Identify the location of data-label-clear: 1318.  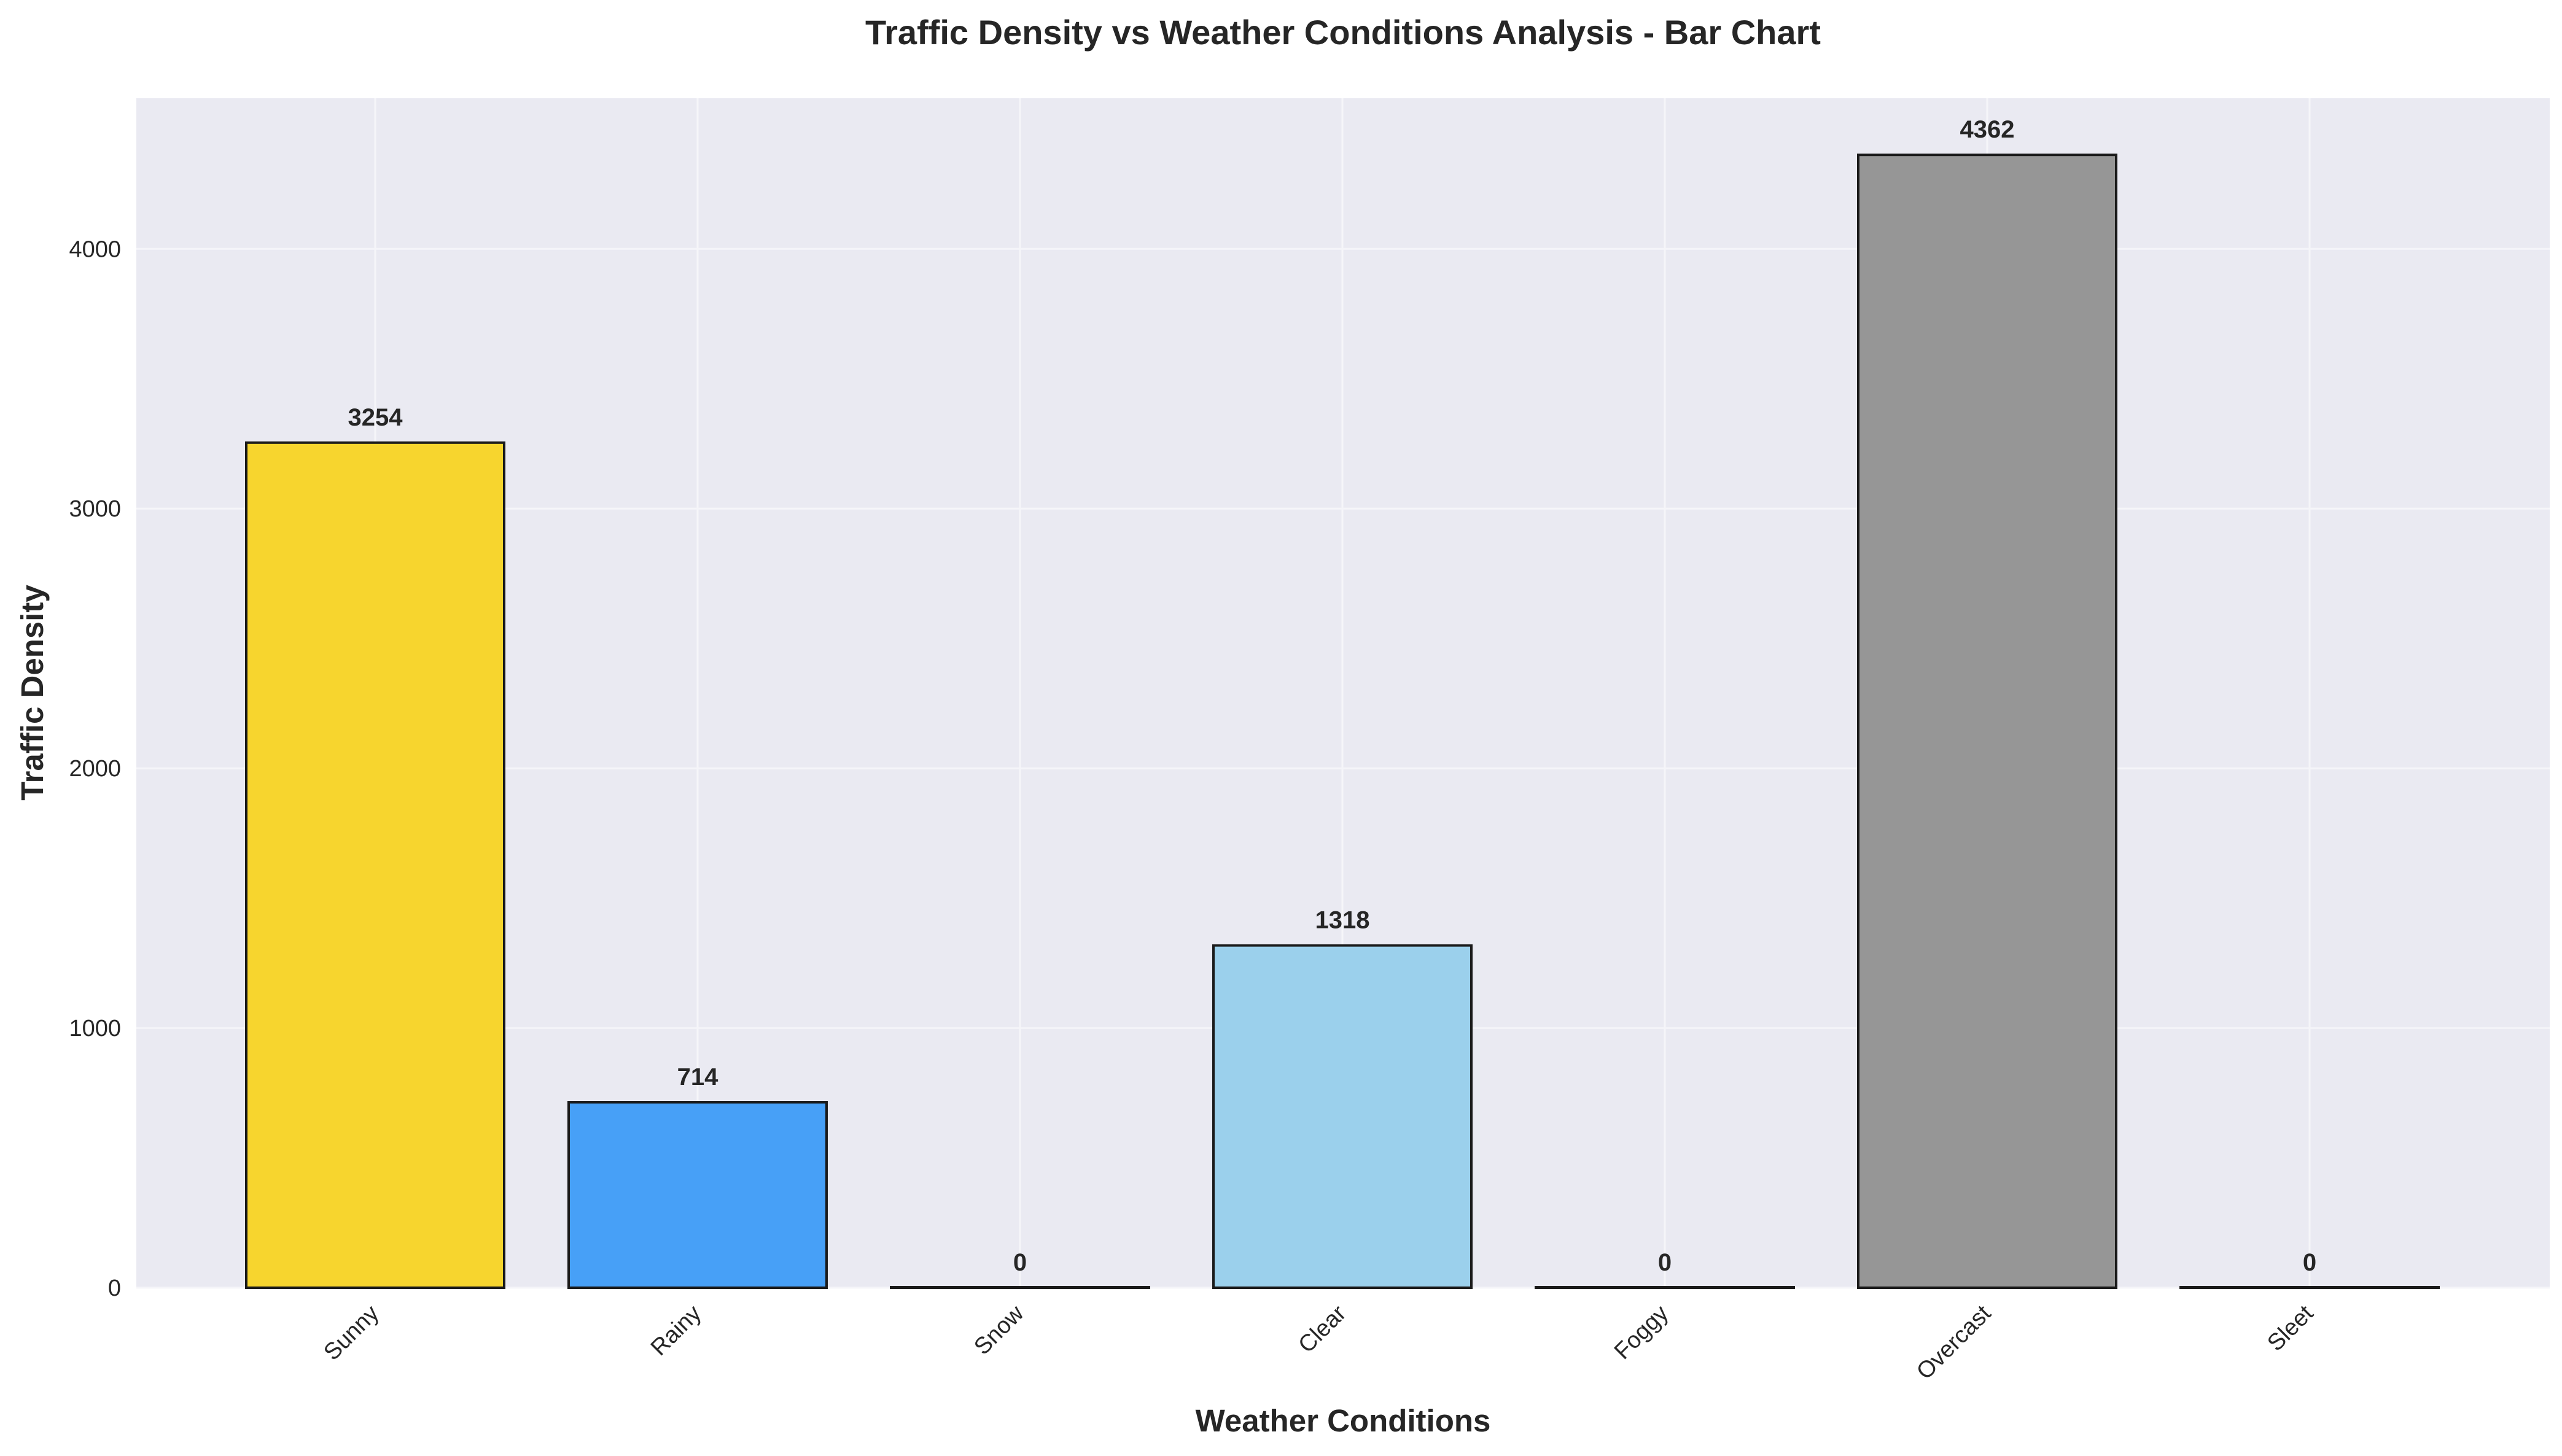
(1342, 920).